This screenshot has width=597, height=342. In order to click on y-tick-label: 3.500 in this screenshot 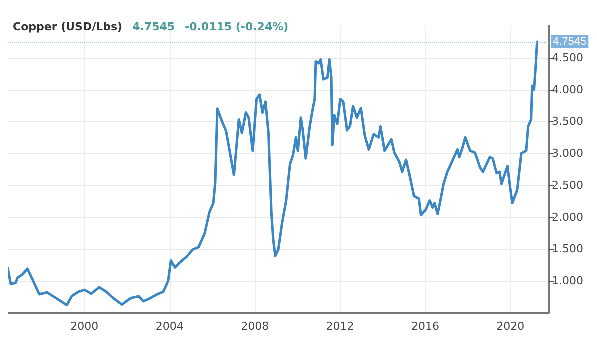, I will do `click(568, 121)`.